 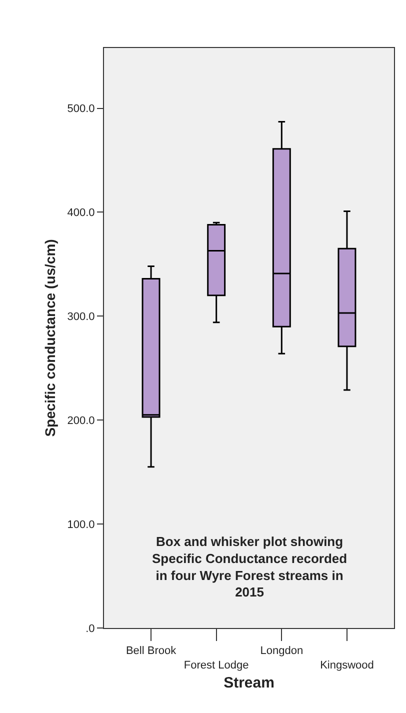 What do you see at coordinates (151, 651) in the screenshot?
I see `x-tick-label: Bell Brook` at bounding box center [151, 651].